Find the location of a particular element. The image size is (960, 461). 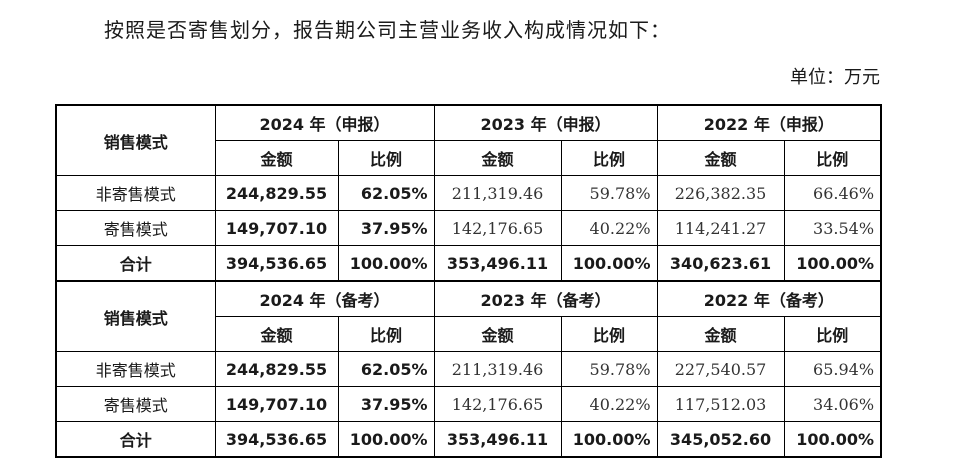

unit-label: 单位：万元 is located at coordinates (835, 77).